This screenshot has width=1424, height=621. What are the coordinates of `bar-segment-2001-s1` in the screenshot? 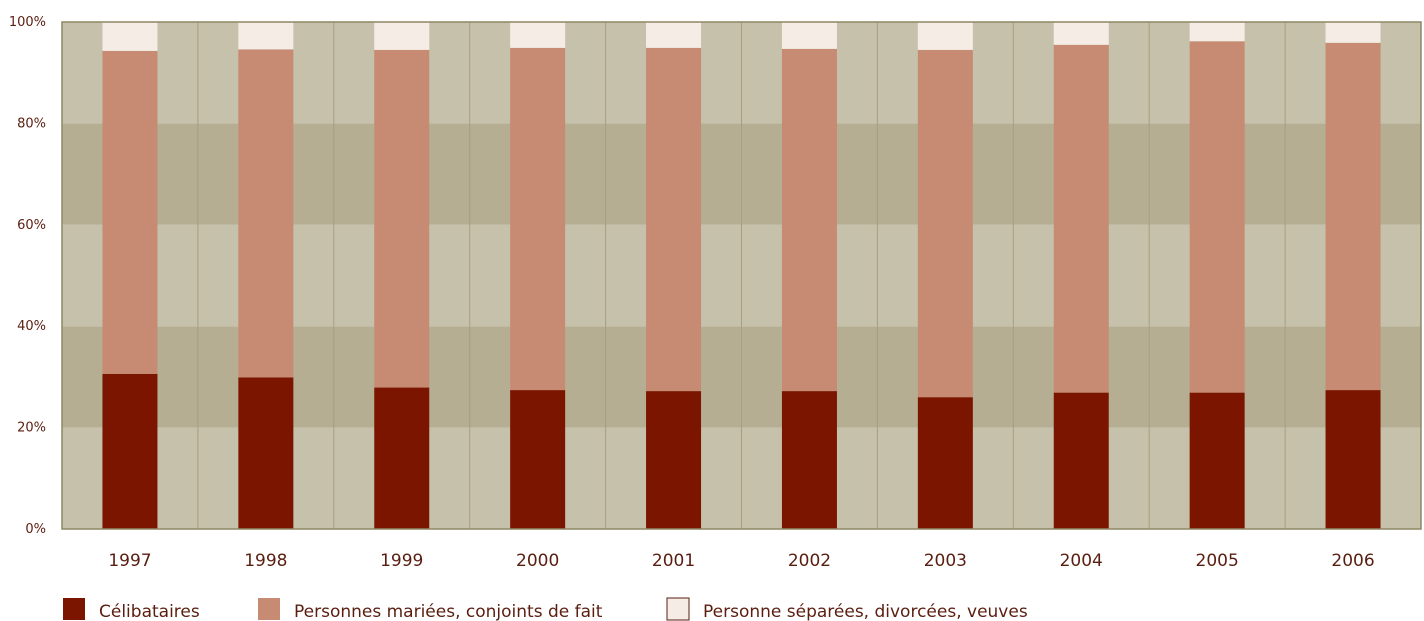 It's located at (674, 219).